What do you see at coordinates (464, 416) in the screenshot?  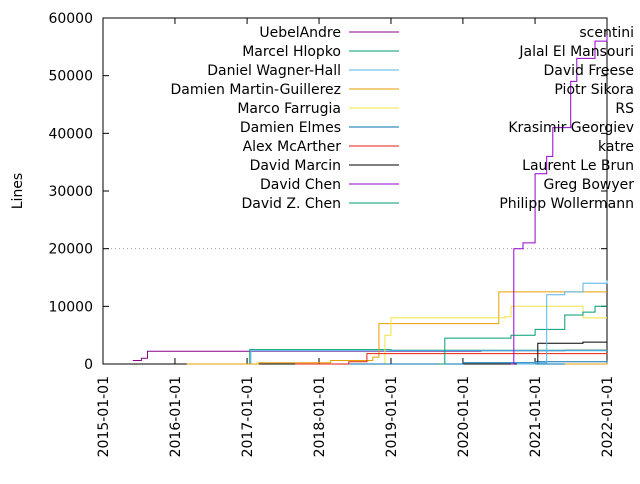 I see `x-tick-label: 2020-01-01` at bounding box center [464, 416].